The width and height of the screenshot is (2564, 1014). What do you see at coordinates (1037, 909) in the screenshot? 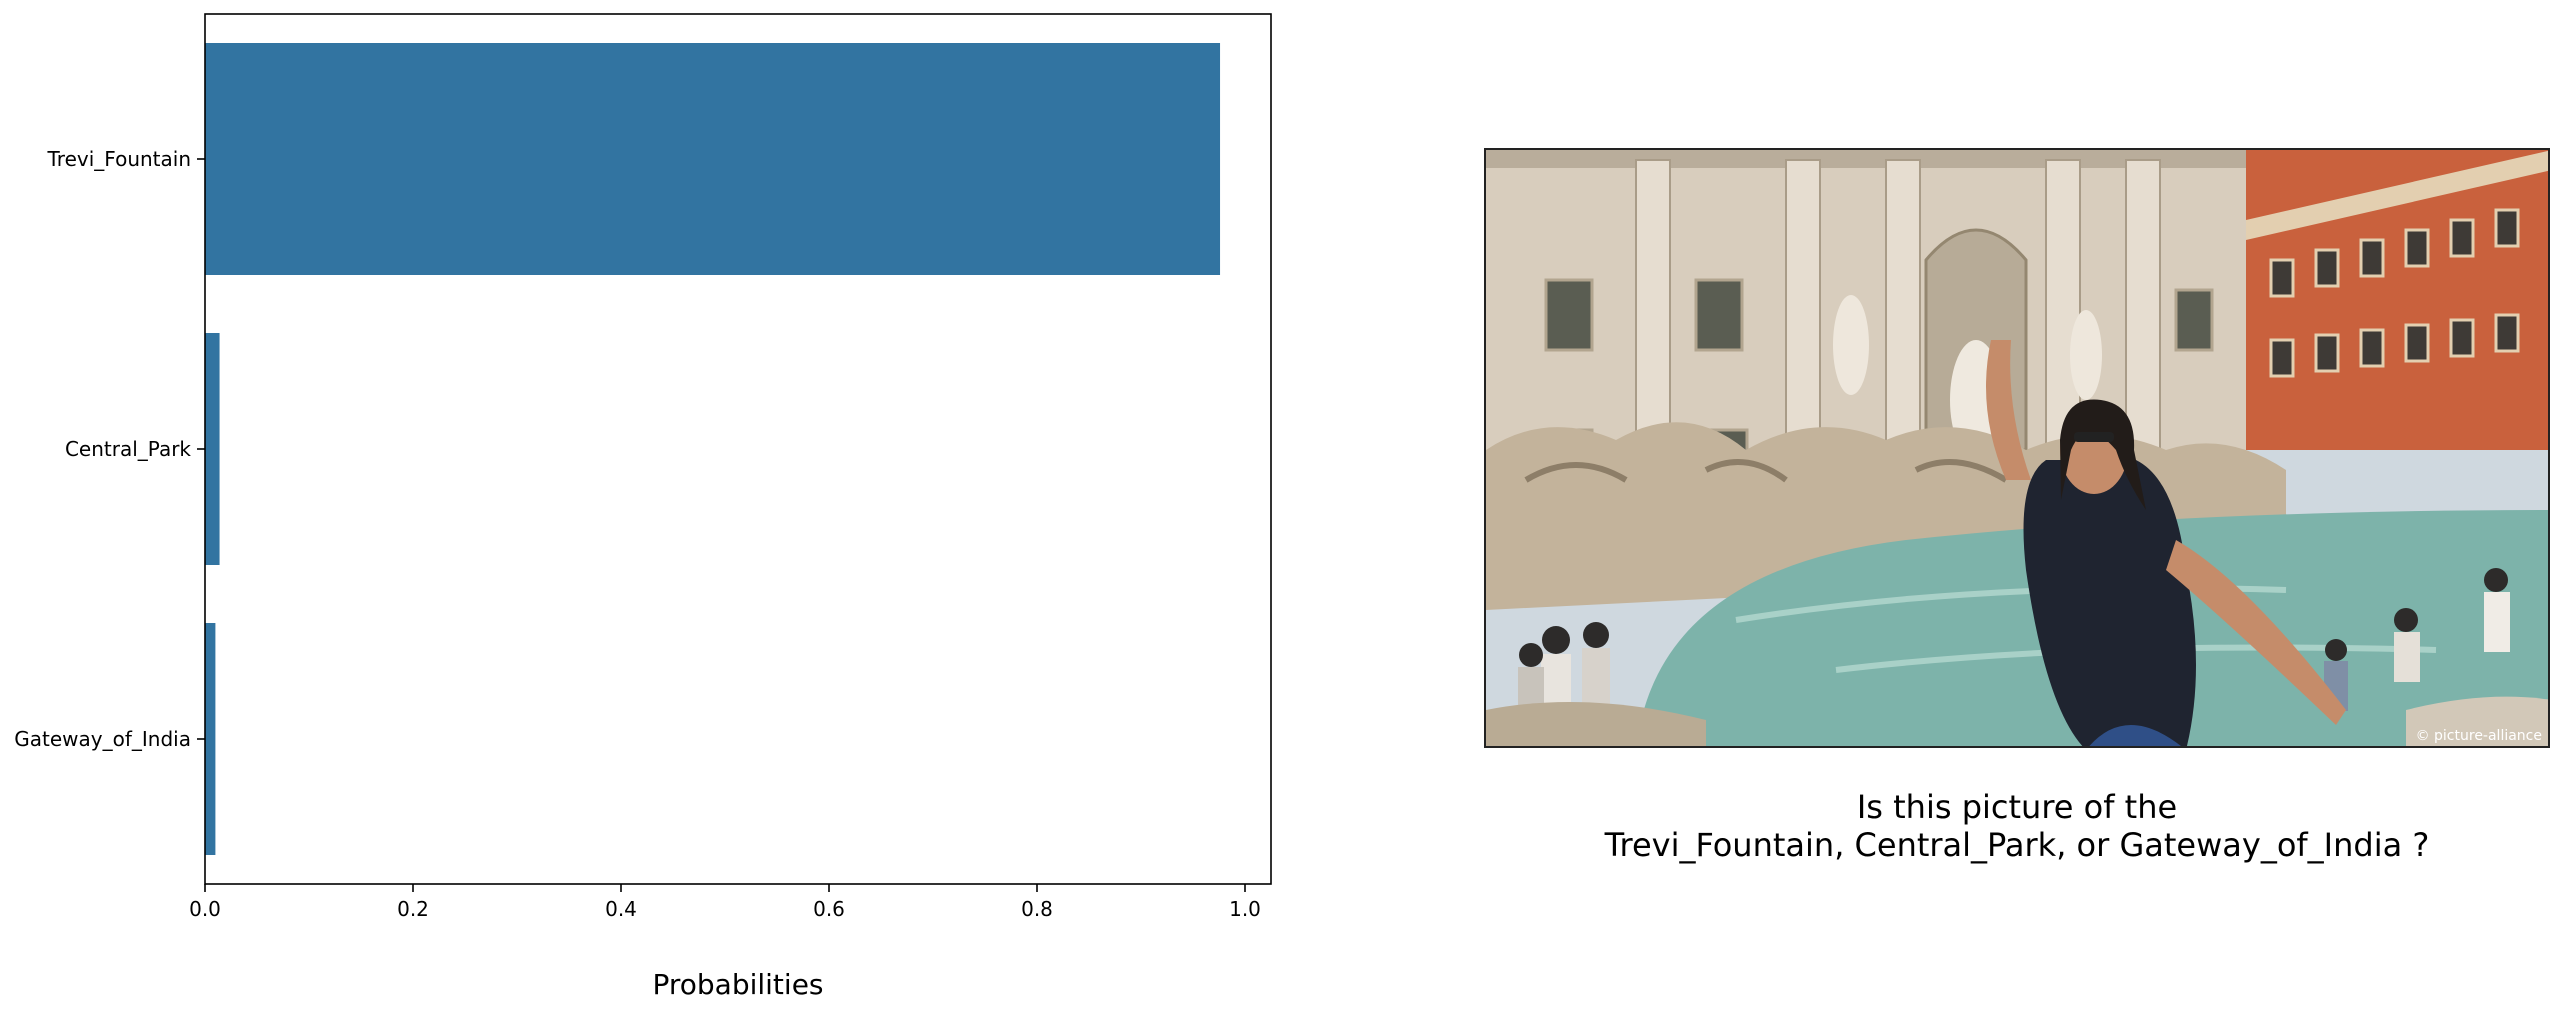
I see `x-tick-label: 0.8` at bounding box center [1037, 909].